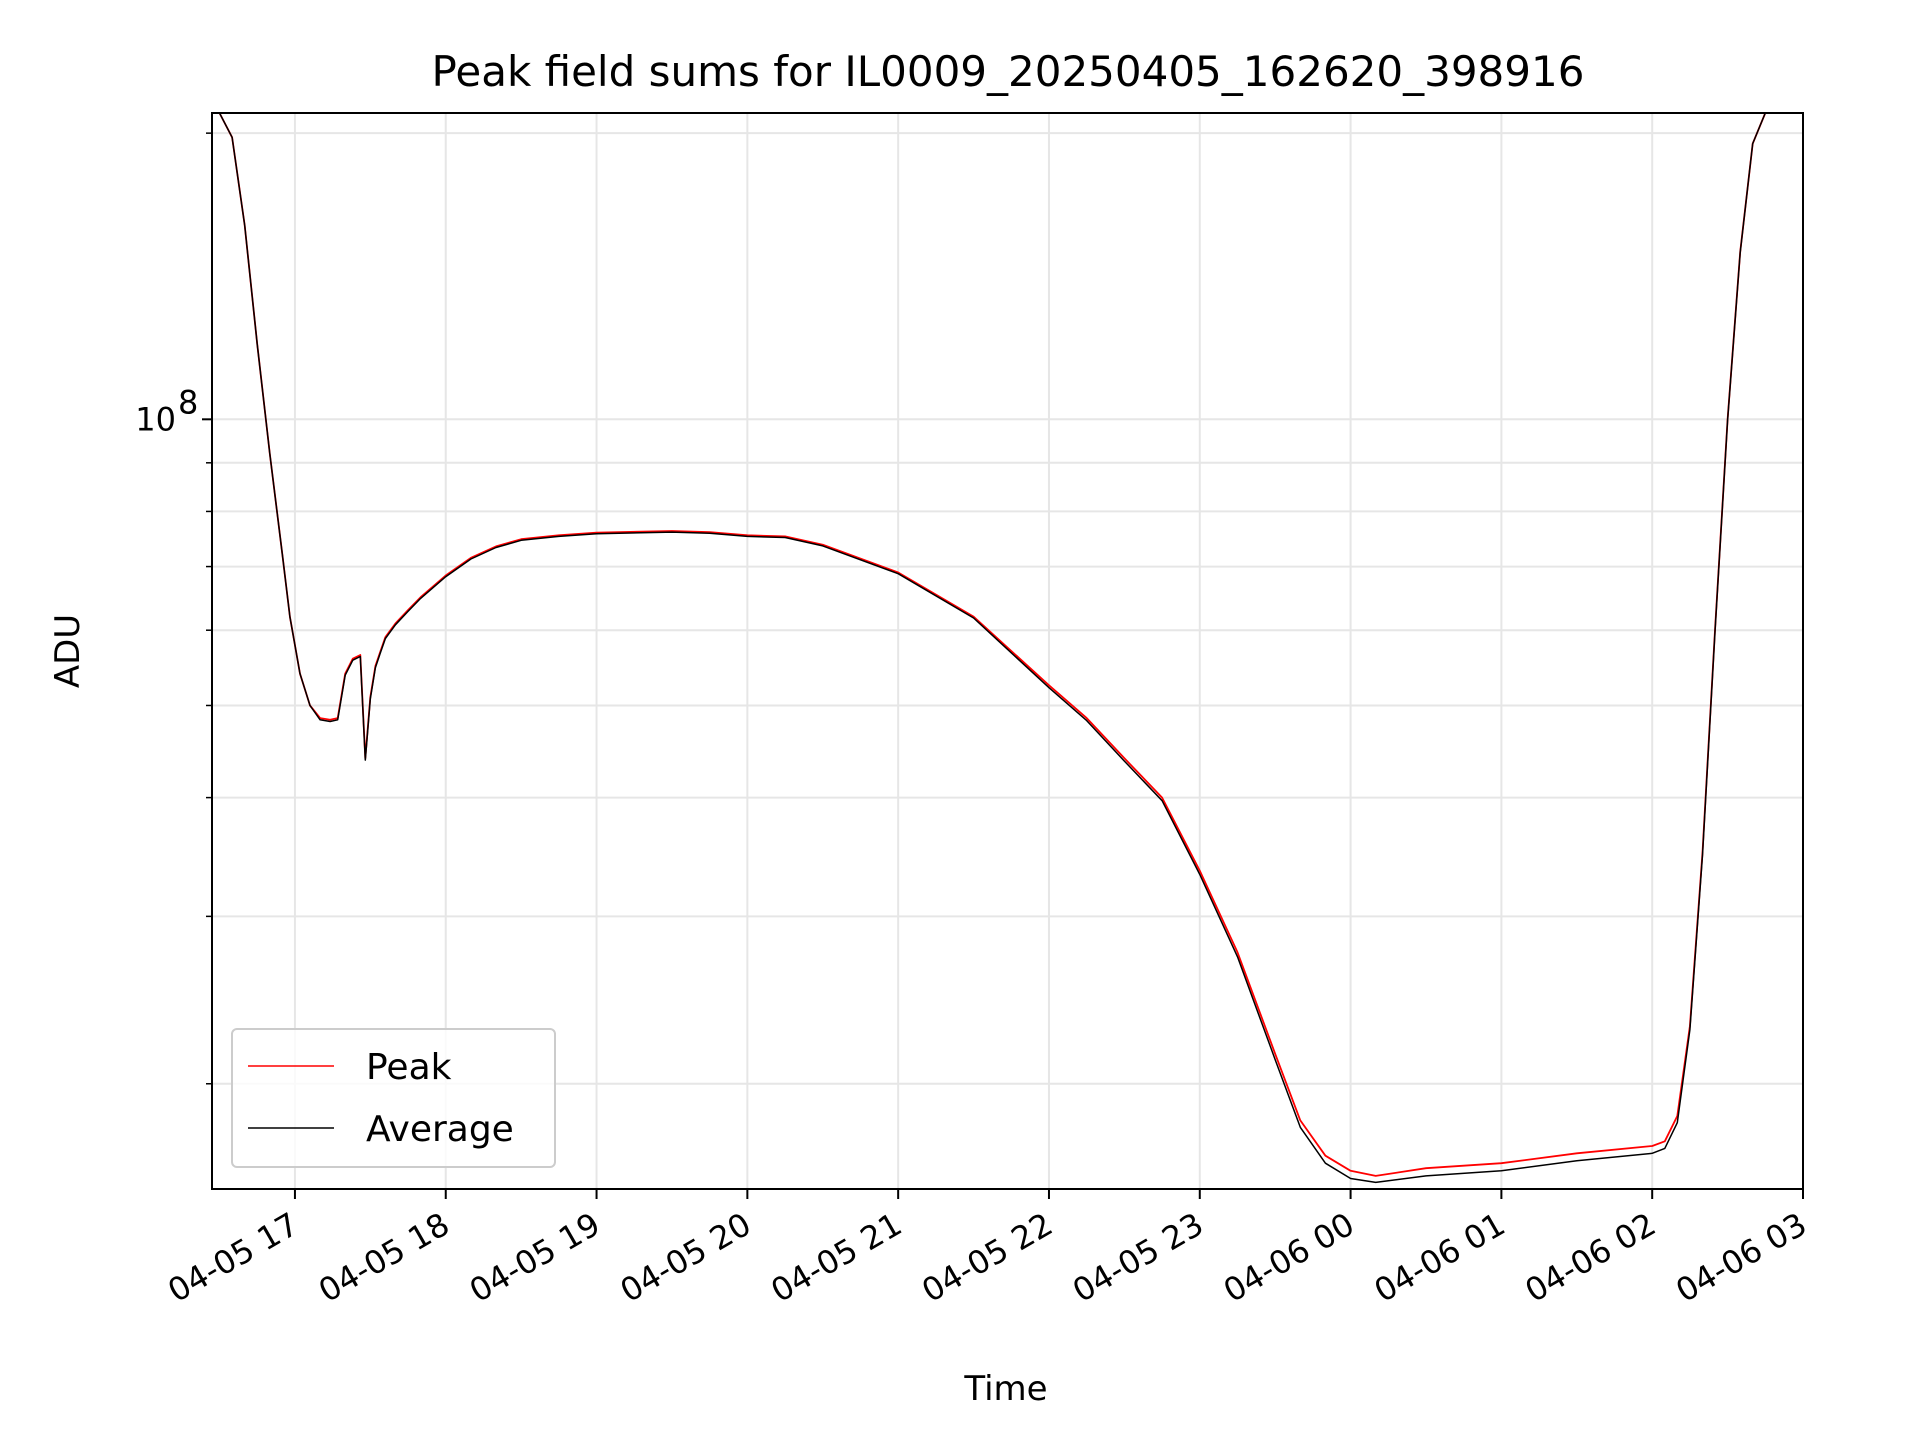 The height and width of the screenshot is (1440, 1920). I want to click on y-tick-label-exponent: 8, so click(188, 402).